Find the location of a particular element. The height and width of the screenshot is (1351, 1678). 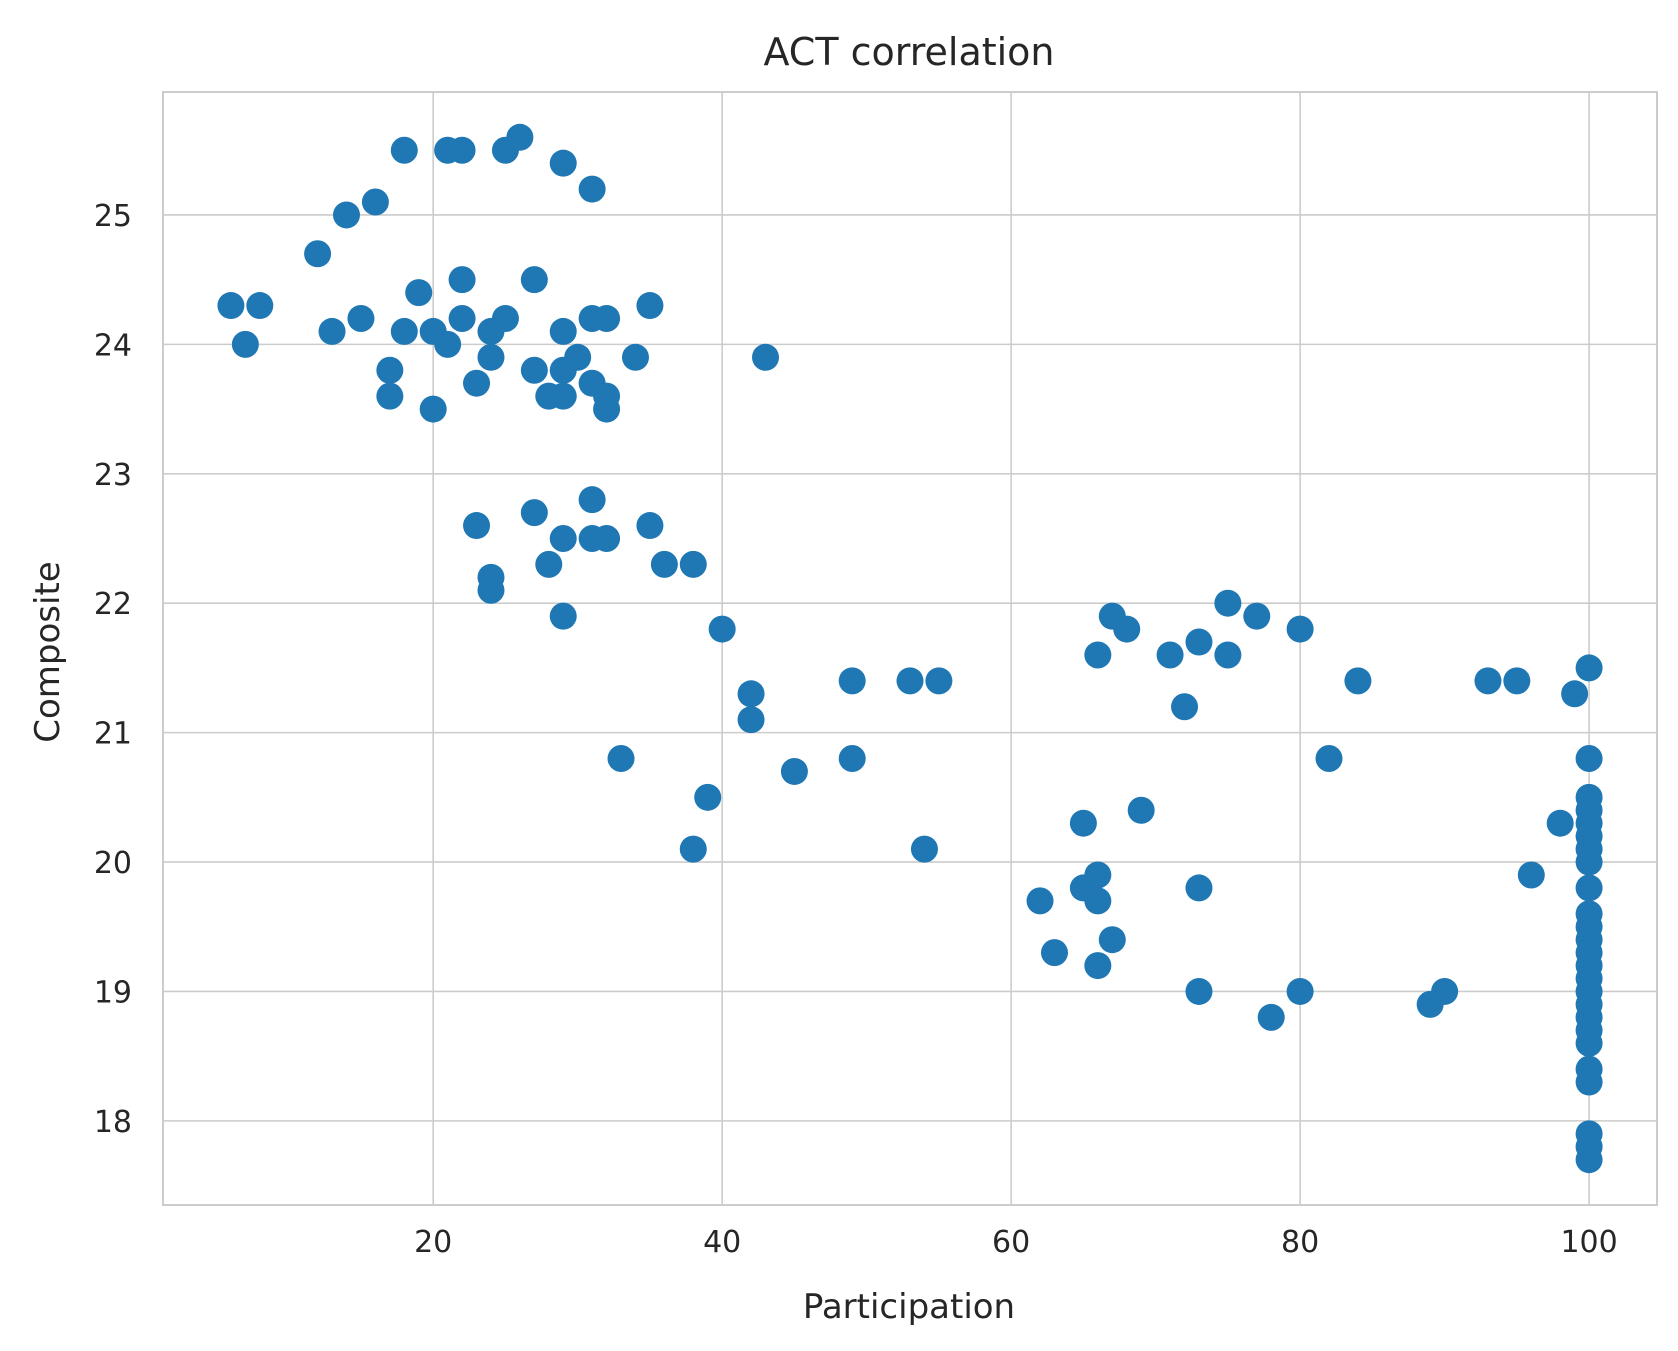

y-axis-label: Composite is located at coordinates (48, 651).